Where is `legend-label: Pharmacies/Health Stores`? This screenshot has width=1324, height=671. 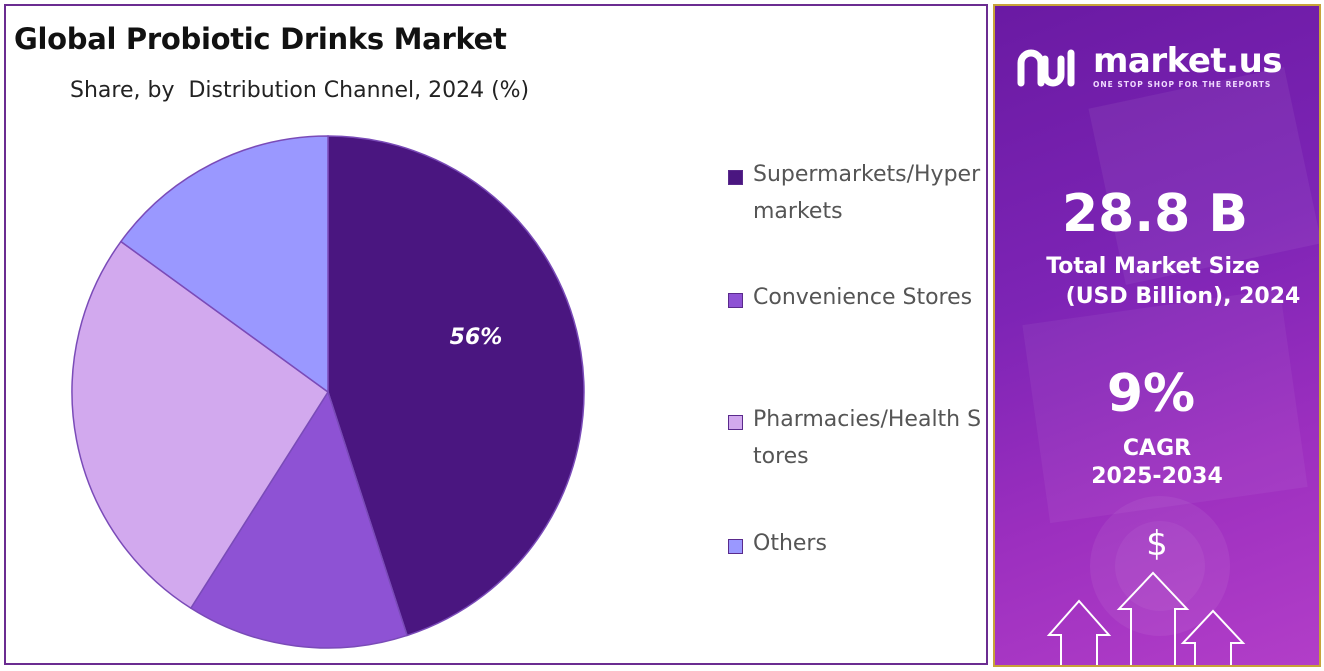 legend-label: Pharmacies/Health Stores is located at coordinates (867, 438).